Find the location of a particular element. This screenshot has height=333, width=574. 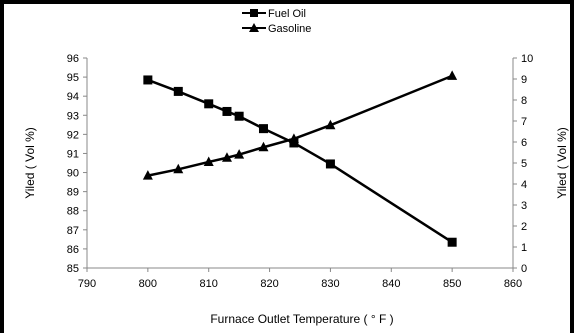

y-left-tick-label: 90 is located at coordinates (73, 174).